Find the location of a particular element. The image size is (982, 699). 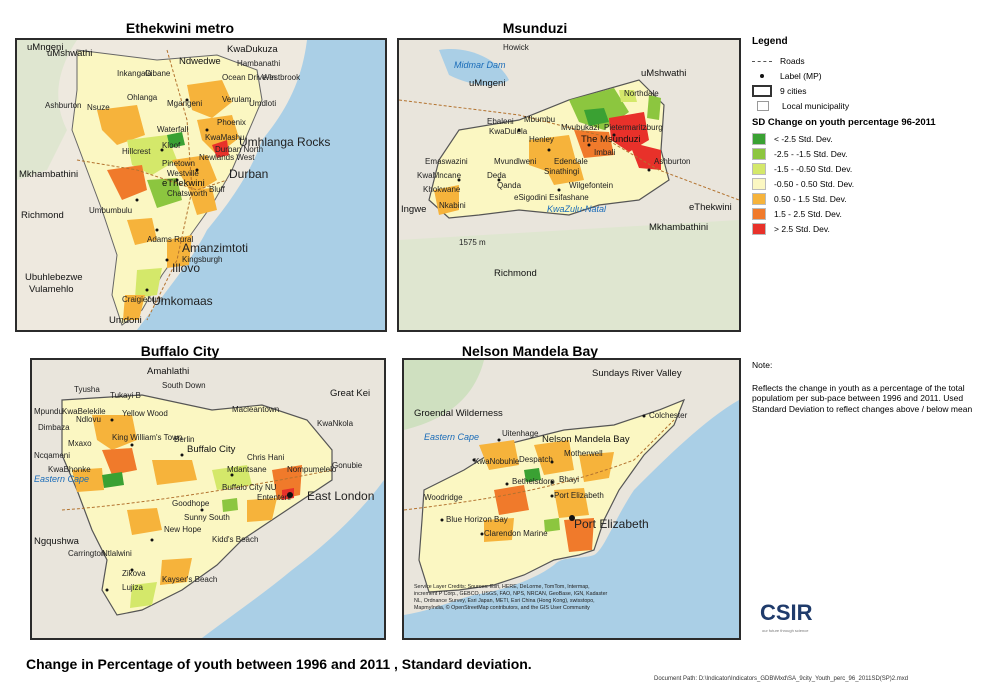

legend-class: -0.50 - 0.50 Std. Dev. is located at coordinates (864, 183).